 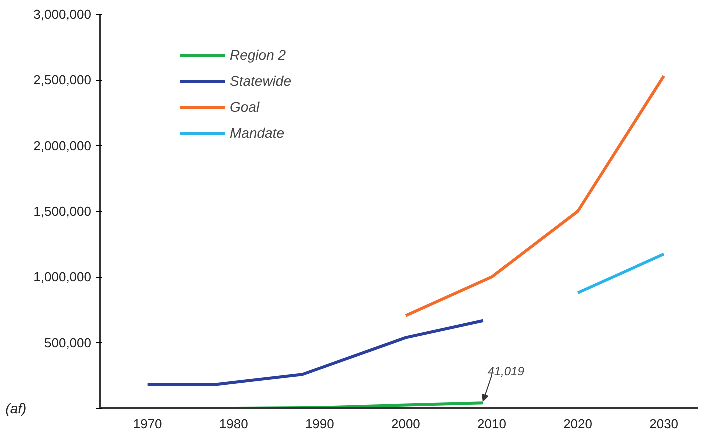 What do you see at coordinates (147, 424) in the screenshot?
I see `x-tick-label: 1970` at bounding box center [147, 424].